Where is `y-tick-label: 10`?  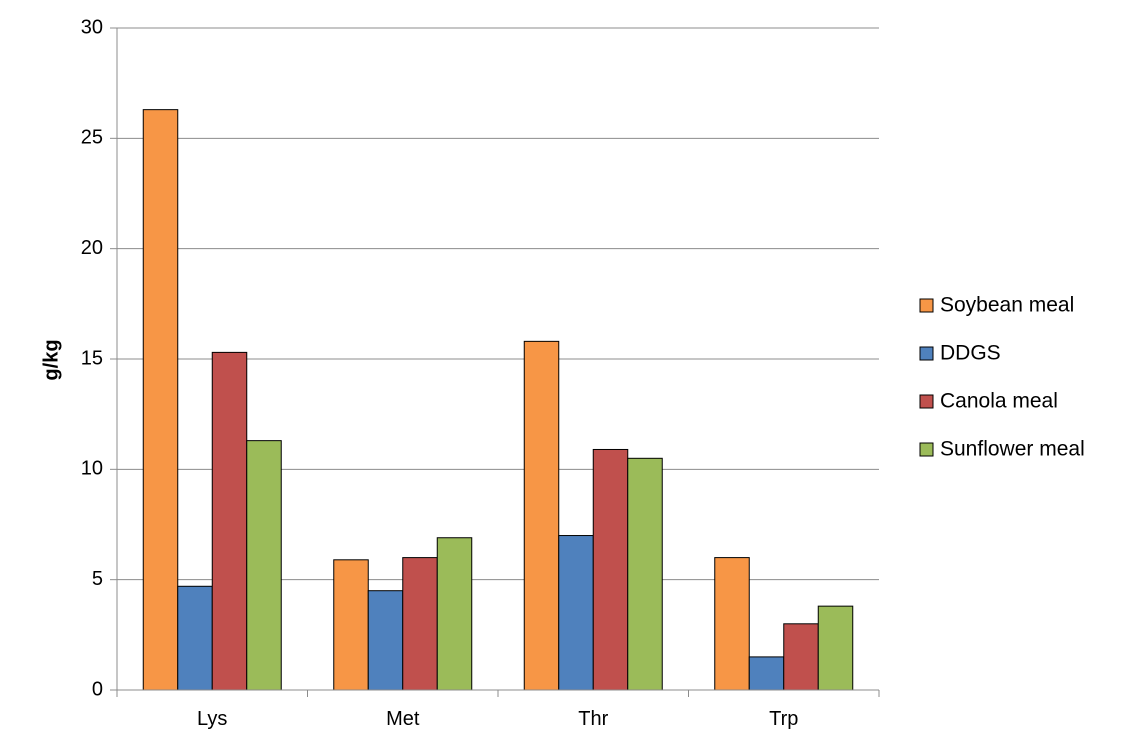
y-tick-label: 10 is located at coordinates (92, 469).